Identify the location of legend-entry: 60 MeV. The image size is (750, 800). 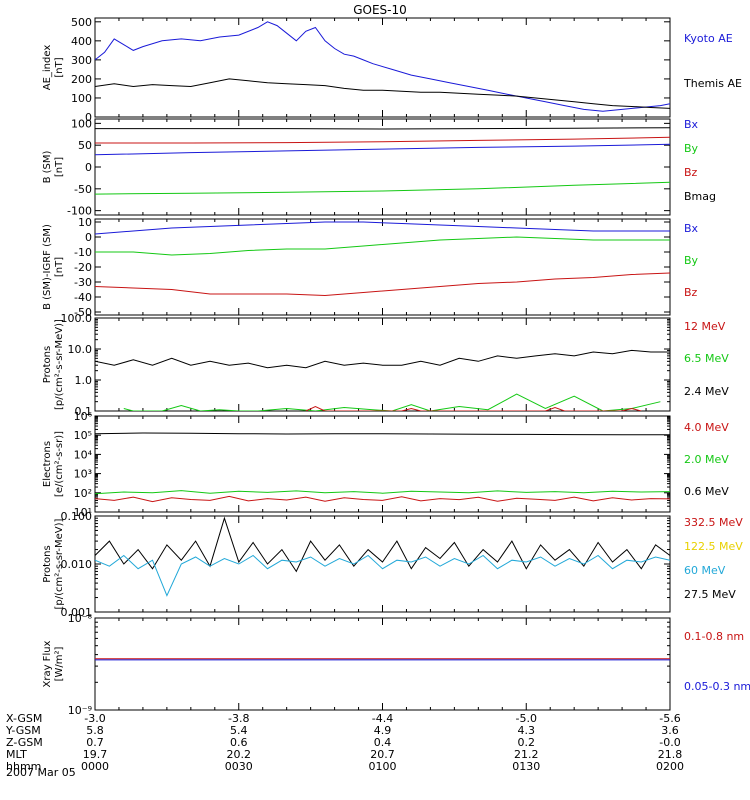
(705, 570).